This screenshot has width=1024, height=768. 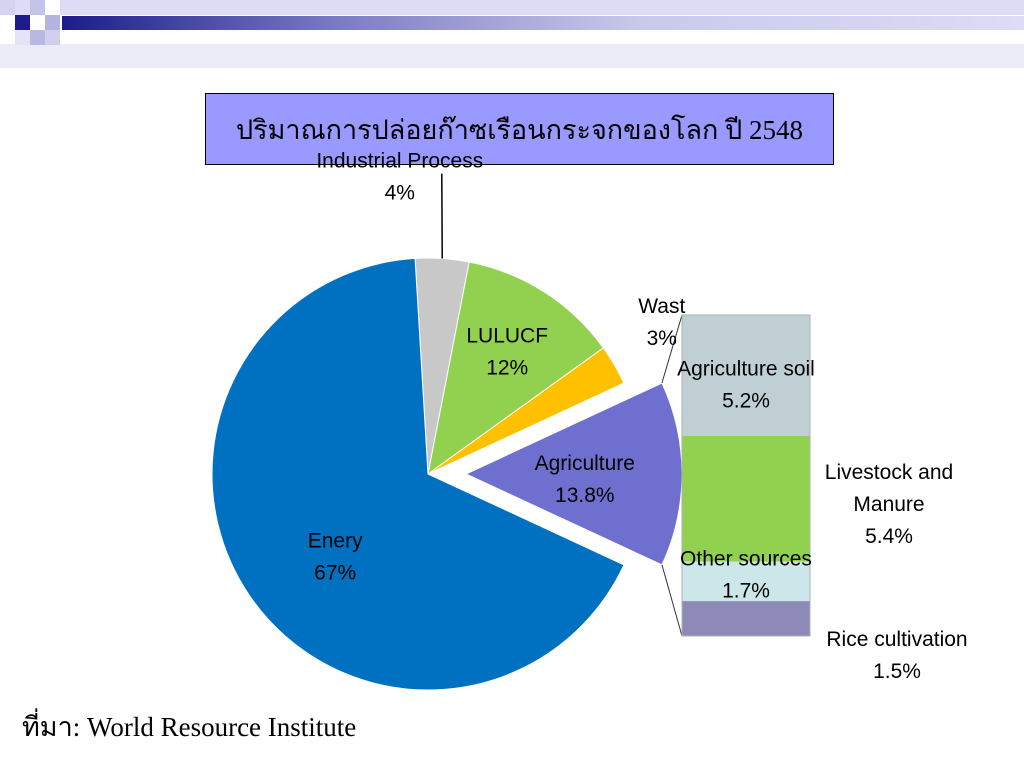 What do you see at coordinates (507, 335) in the screenshot?
I see `pie-label-lulucf-name: LULUCF` at bounding box center [507, 335].